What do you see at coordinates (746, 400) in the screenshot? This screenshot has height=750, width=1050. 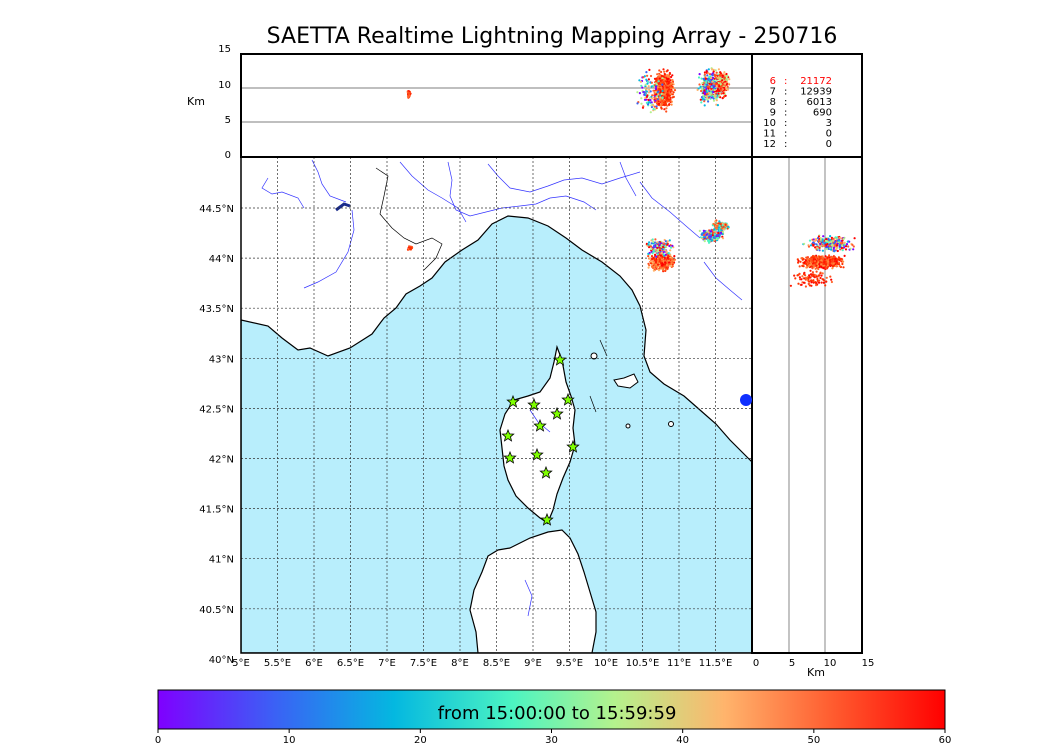 I see `blue-marker` at bounding box center [746, 400].